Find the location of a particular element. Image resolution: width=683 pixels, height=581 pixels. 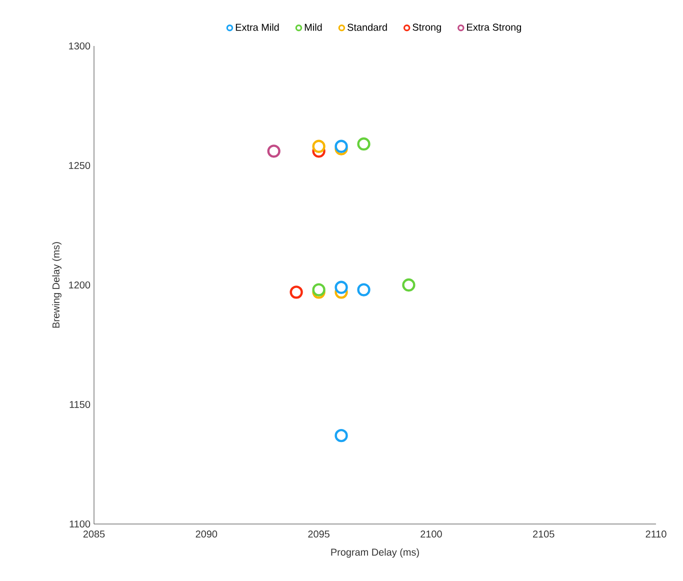

y-tick-label: 1150 is located at coordinates (80, 404).